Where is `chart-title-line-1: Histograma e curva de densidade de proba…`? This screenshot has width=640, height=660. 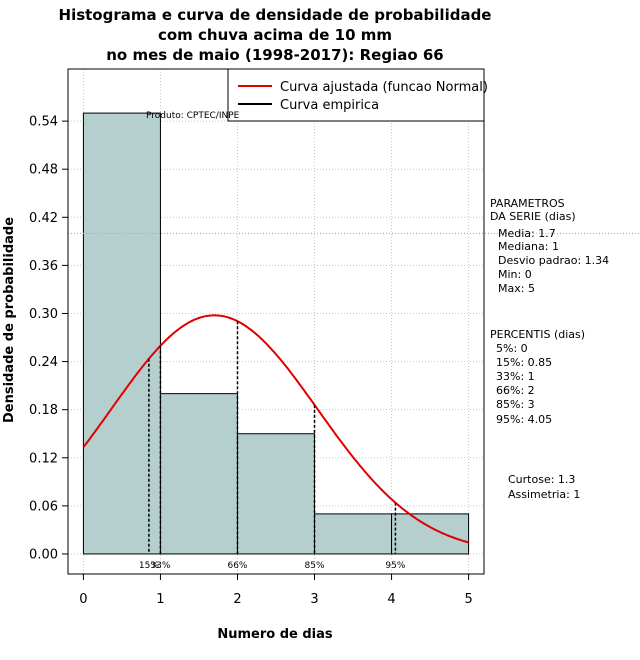 chart-title-line-1: Histograma e curva de densidade de proba… is located at coordinates (275, 15).